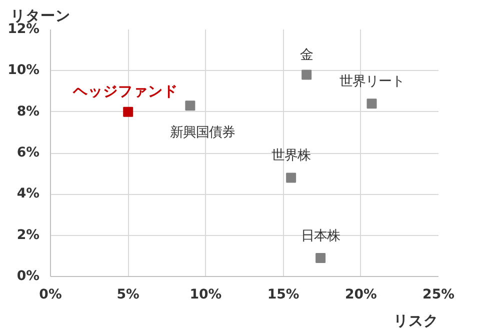 This screenshot has height=334, width=500. What do you see at coordinates (40, 16) in the screenshot?
I see `y-axis-title: リターン` at bounding box center [40, 16].